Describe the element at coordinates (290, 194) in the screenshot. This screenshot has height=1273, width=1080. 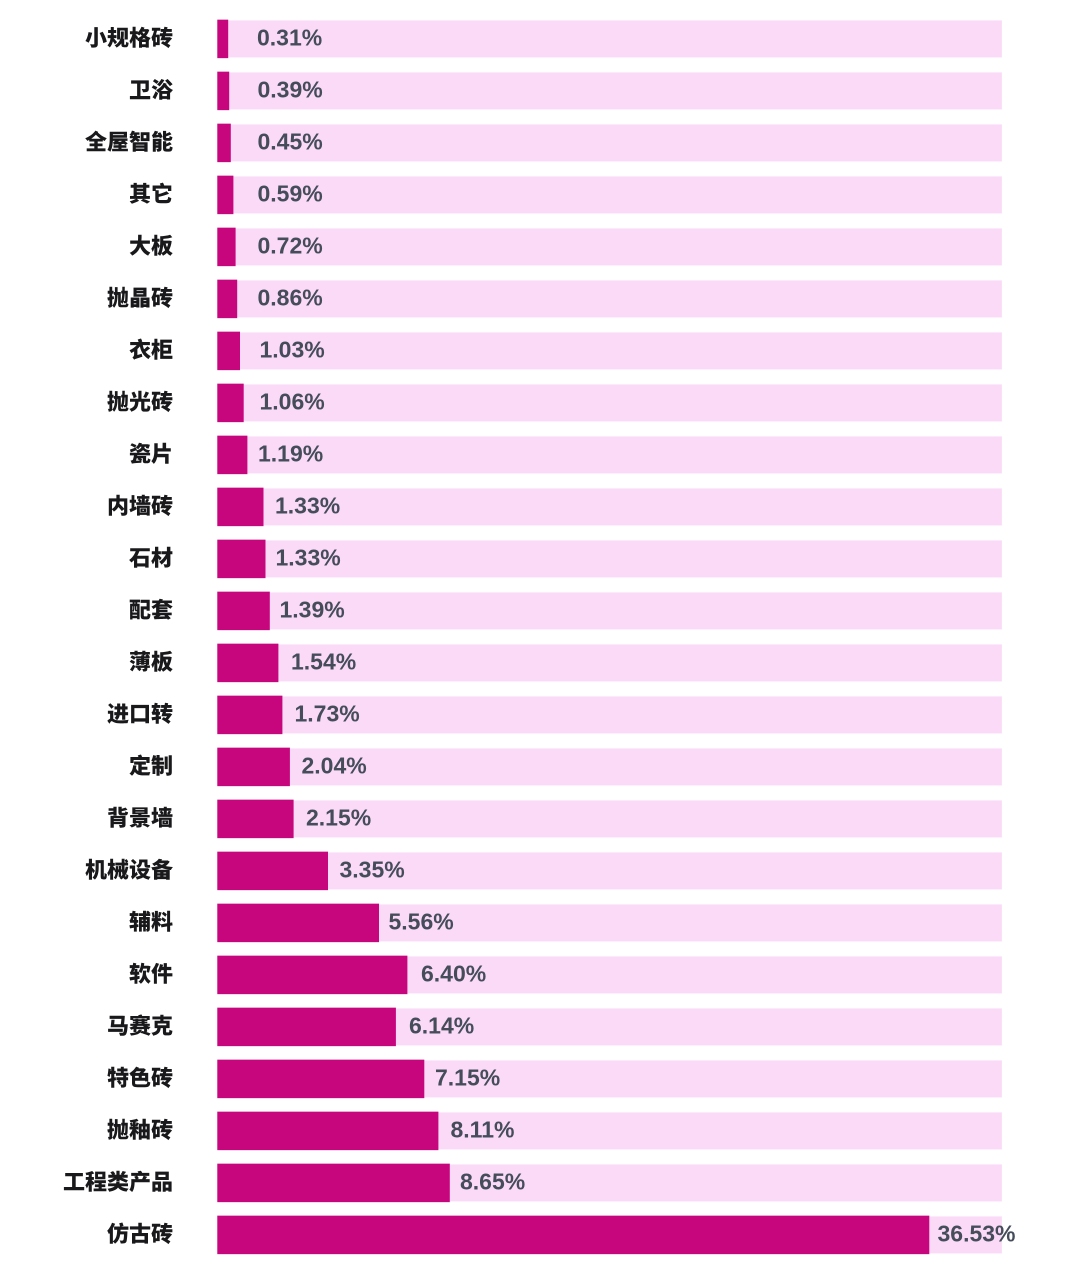
I see `svg-text: 0.59%` at that location.